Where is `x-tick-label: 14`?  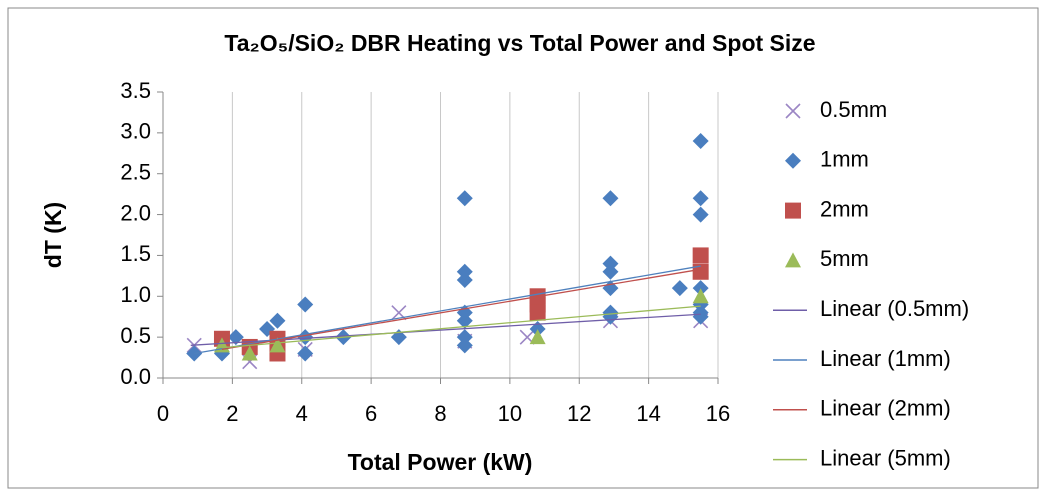 x-tick-label: 14 is located at coordinates (648, 413).